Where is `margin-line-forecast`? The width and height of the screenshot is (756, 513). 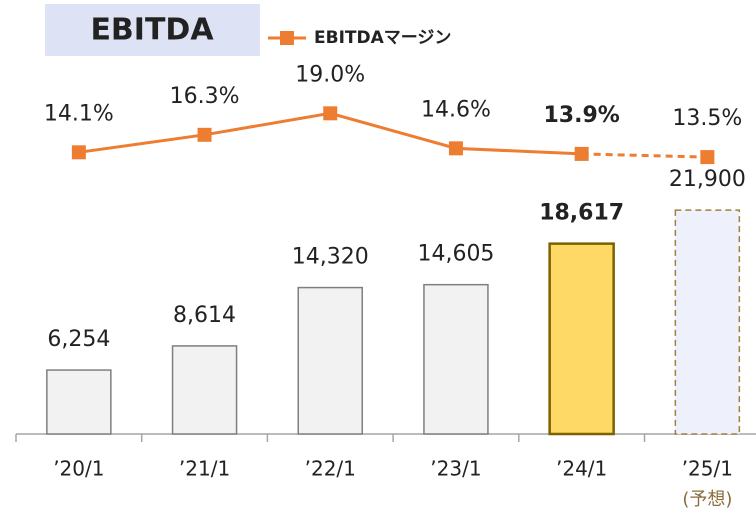 margin-line-forecast is located at coordinates (644, 155).